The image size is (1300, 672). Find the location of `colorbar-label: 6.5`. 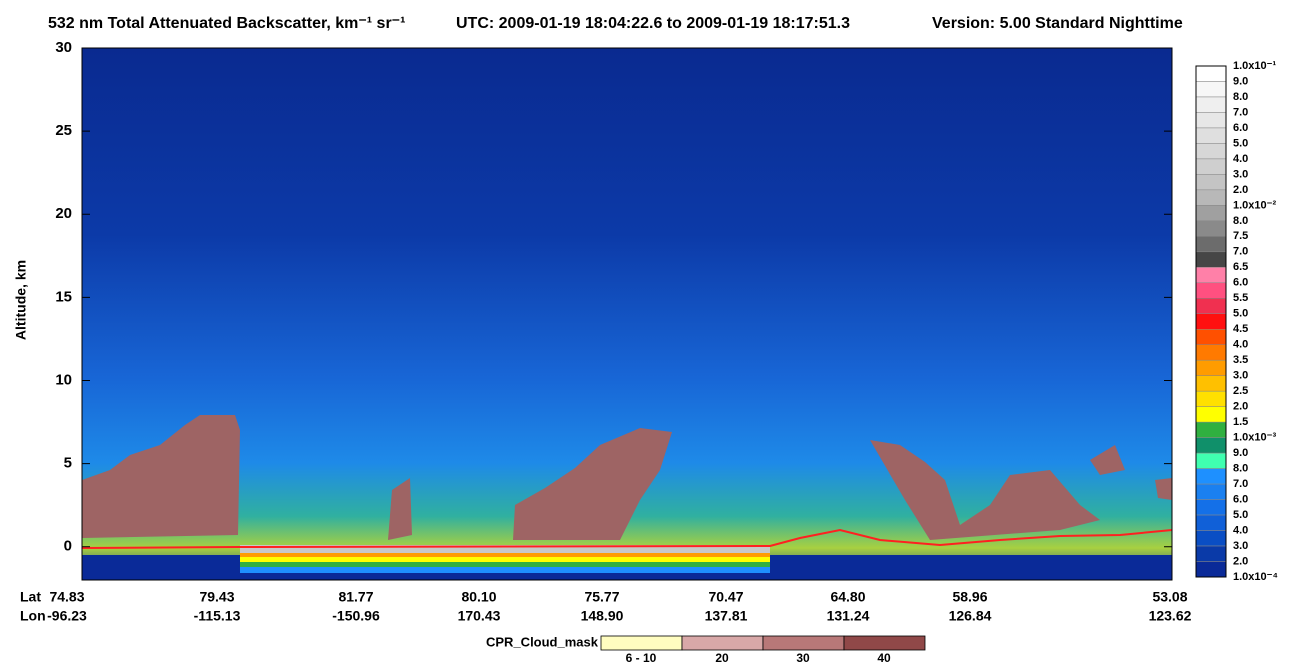

colorbar-label: 6.5 is located at coordinates (1240, 267).